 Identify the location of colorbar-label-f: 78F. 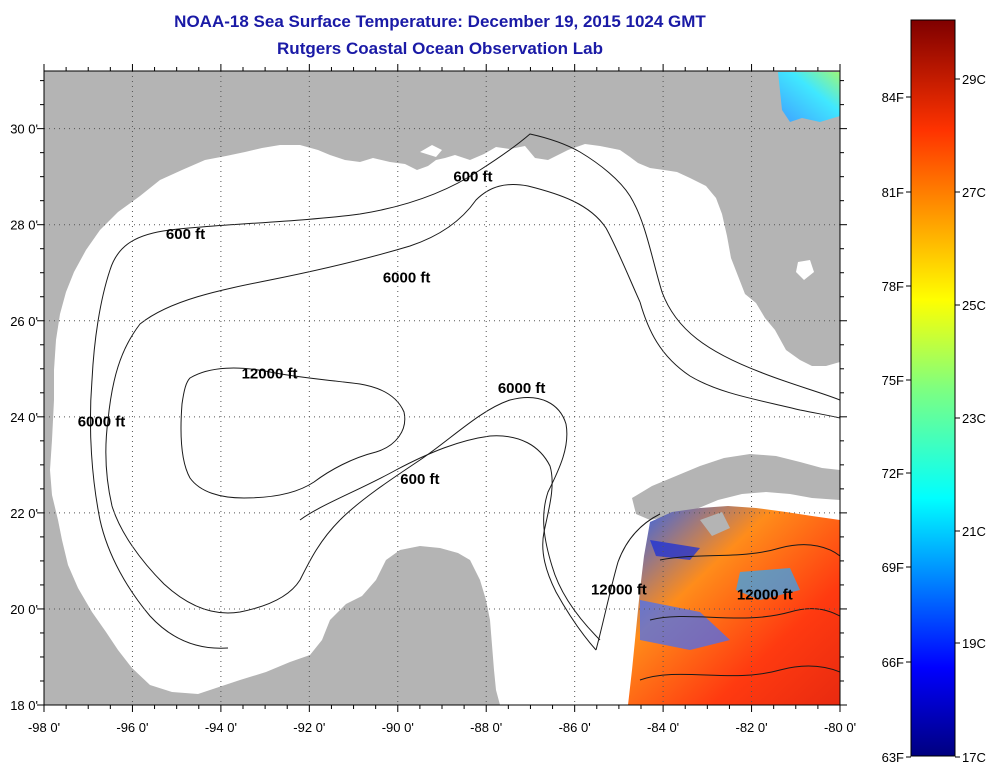
(893, 286).